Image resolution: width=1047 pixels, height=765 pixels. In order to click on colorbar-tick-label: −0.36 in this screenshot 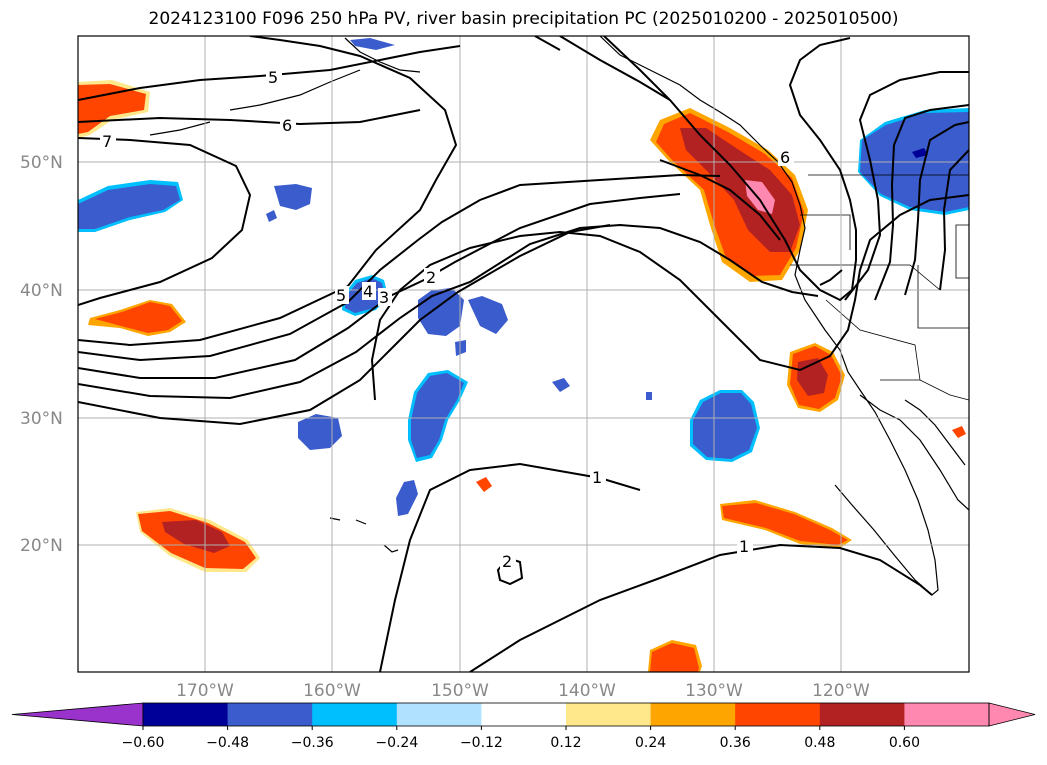, I will do `click(312, 743)`.